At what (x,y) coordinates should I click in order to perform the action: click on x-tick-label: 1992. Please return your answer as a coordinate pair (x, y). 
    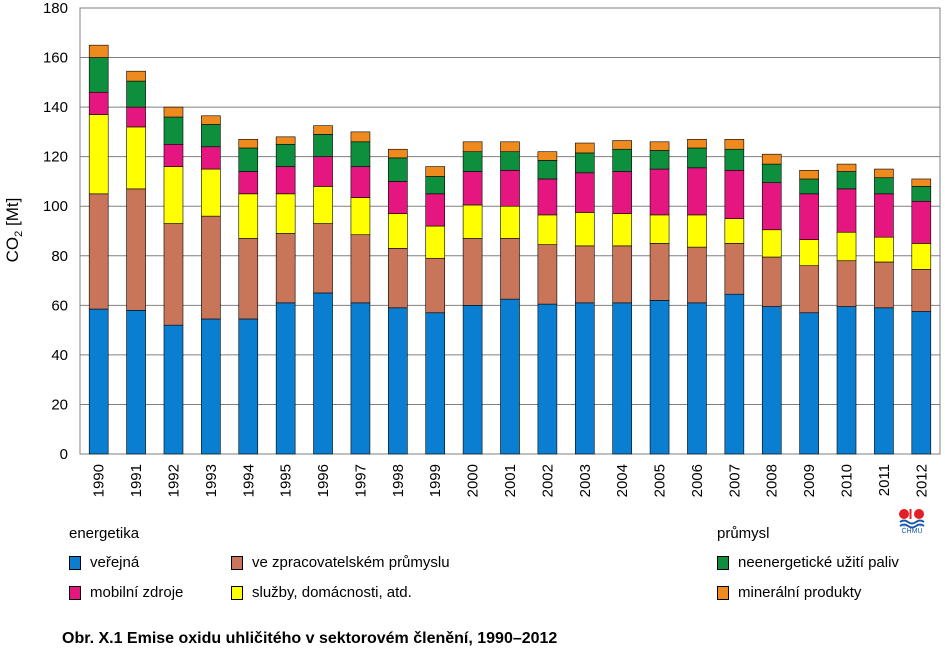
    Looking at the image, I should click on (173, 480).